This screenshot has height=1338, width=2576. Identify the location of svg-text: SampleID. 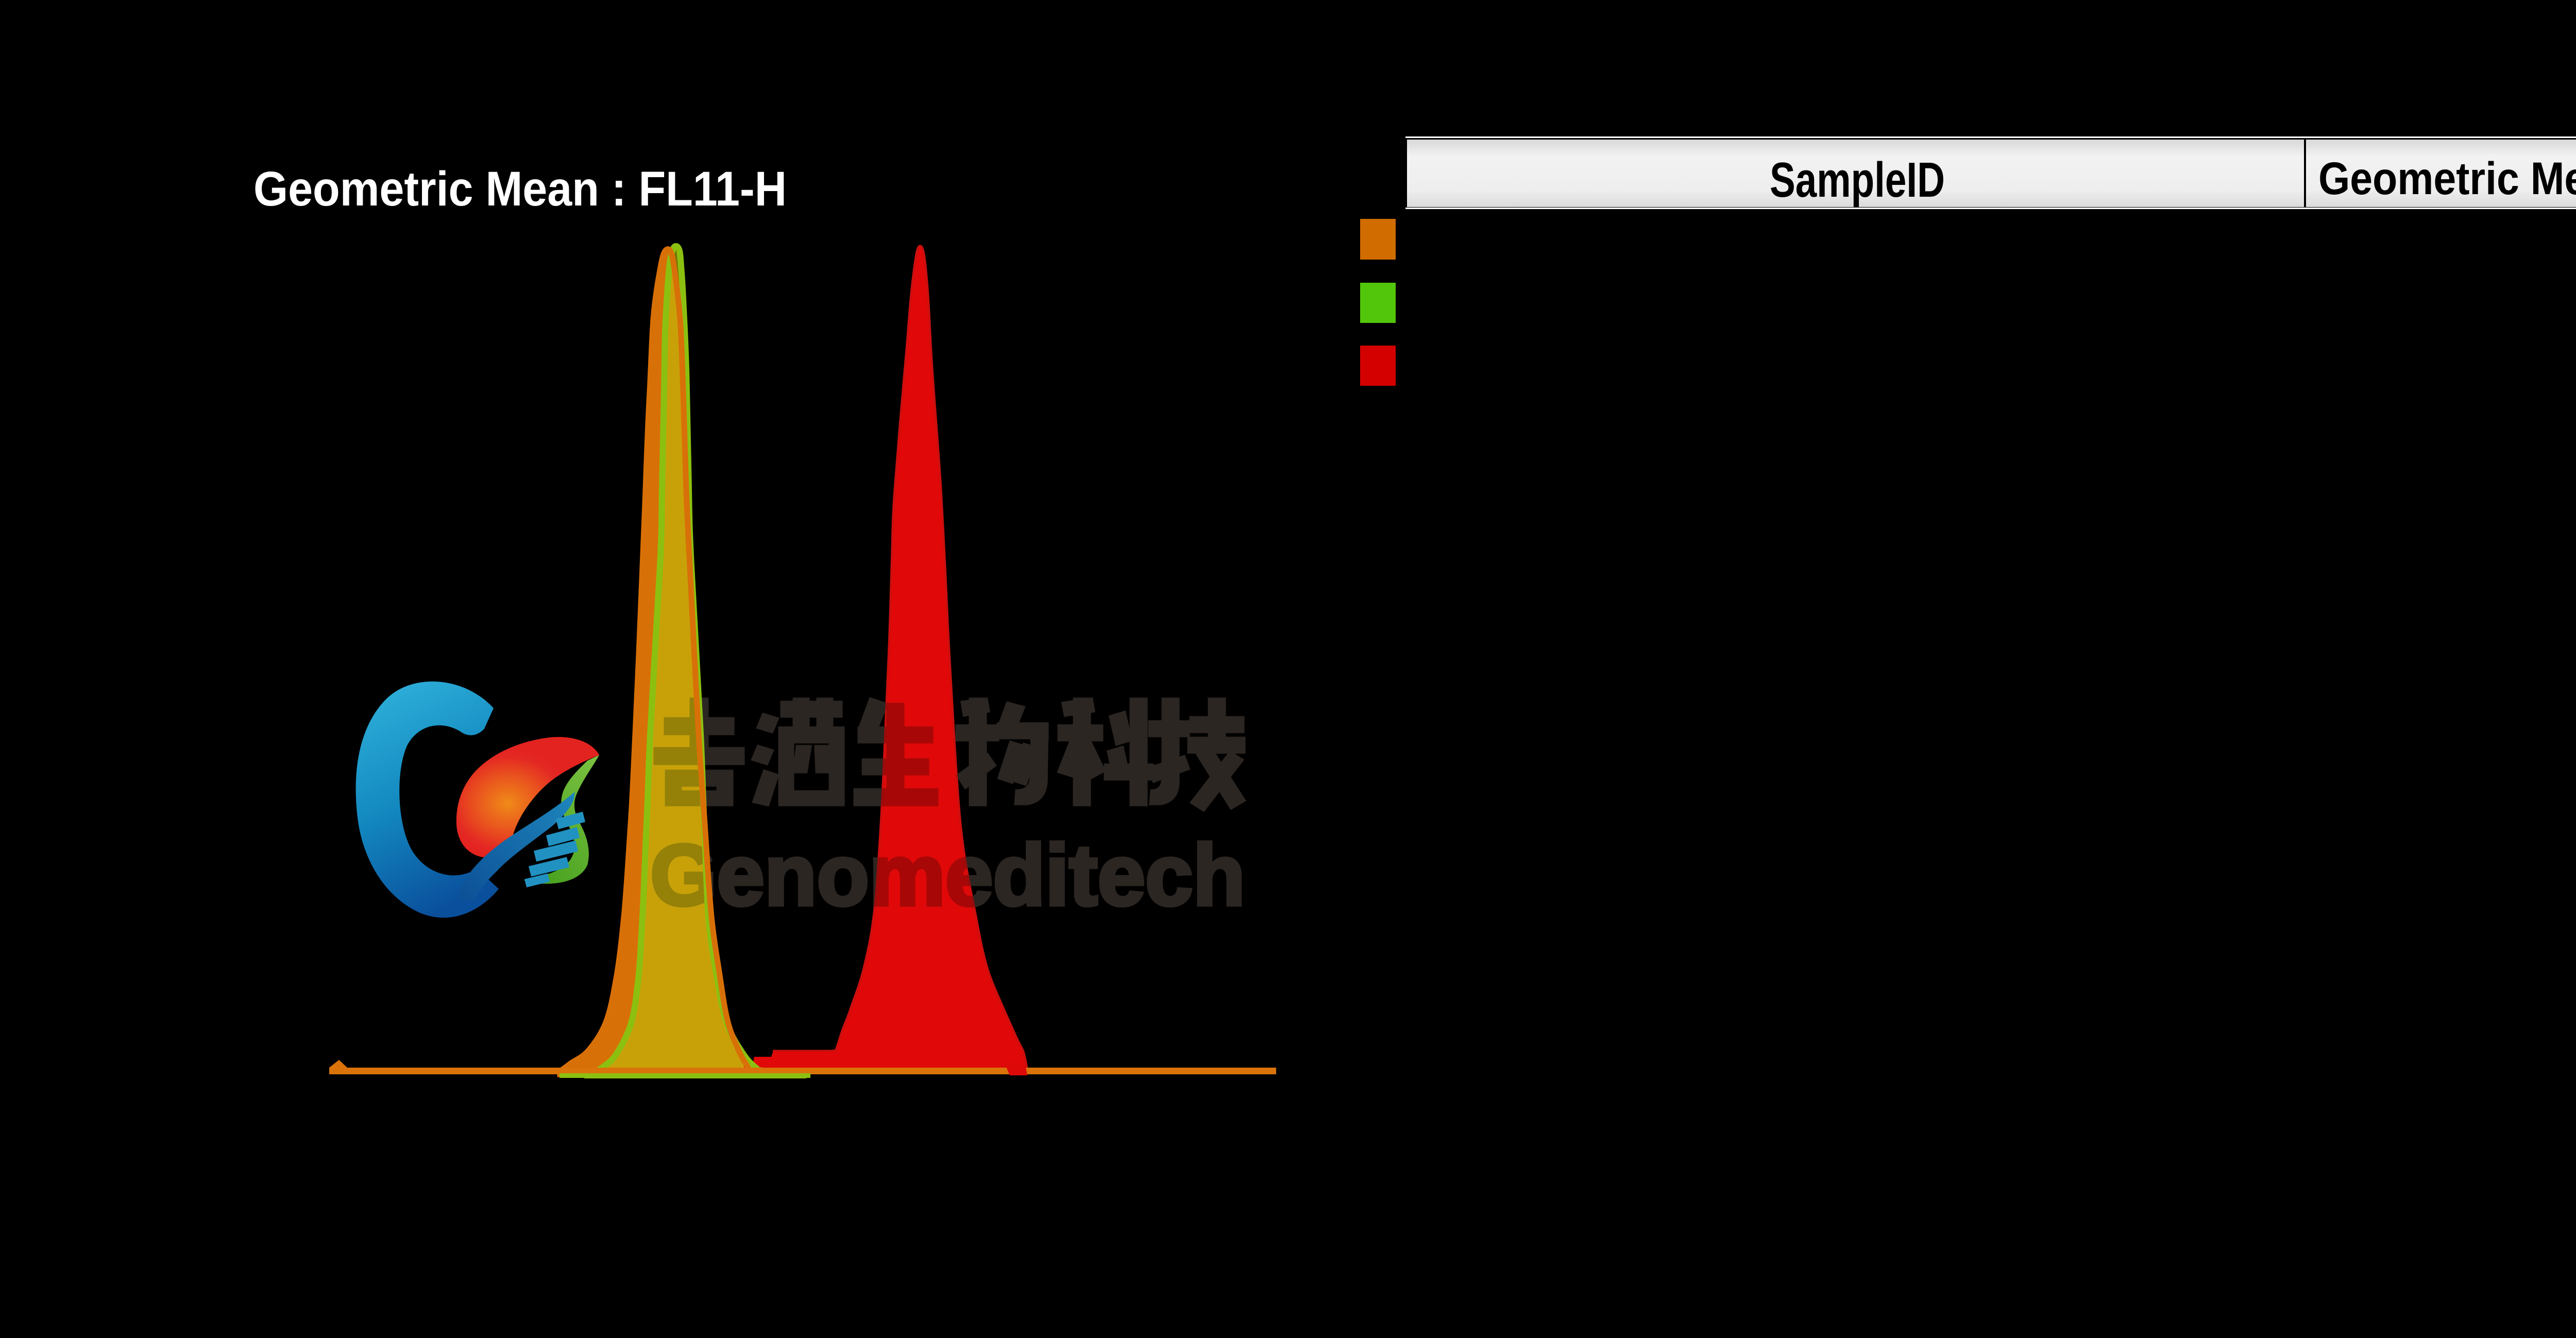
(1858, 180).